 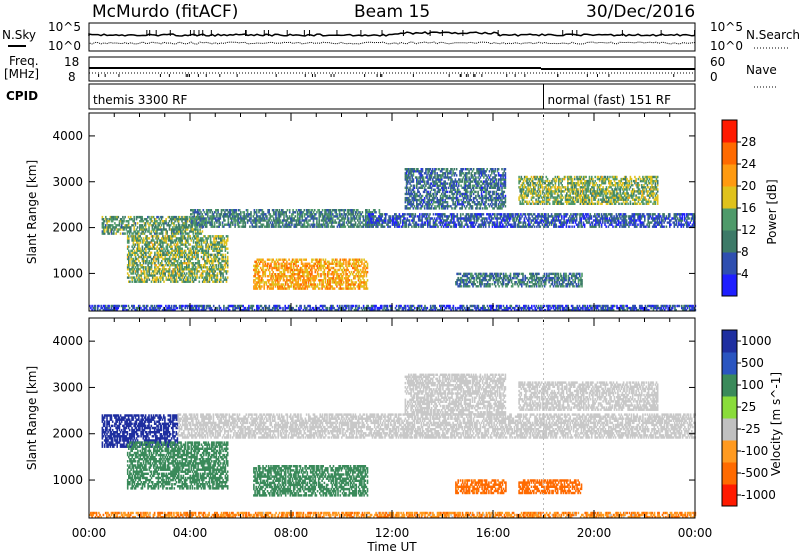 I want to click on nsearch-label: N.Search, so click(x=773, y=35).